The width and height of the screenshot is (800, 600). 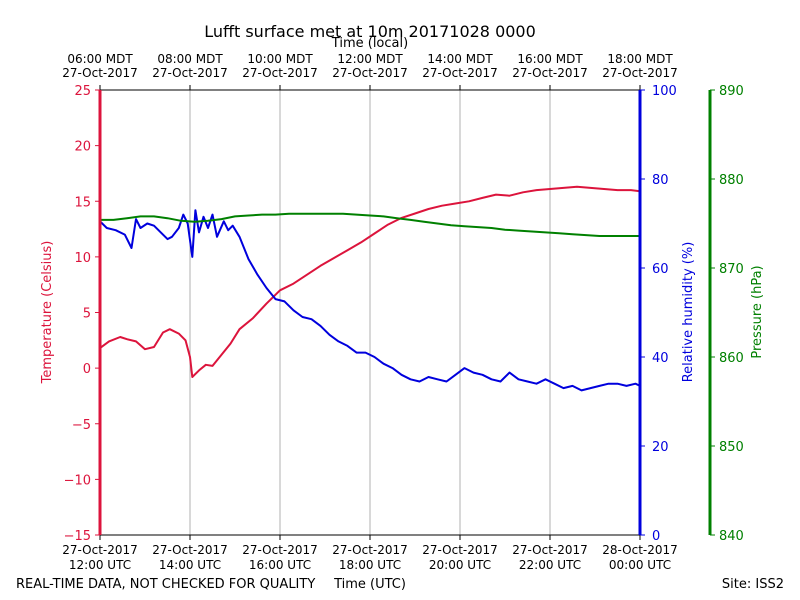 What do you see at coordinates (280, 550) in the screenshot?
I see `x-tick-date-2: 27-Oct-2017` at bounding box center [280, 550].